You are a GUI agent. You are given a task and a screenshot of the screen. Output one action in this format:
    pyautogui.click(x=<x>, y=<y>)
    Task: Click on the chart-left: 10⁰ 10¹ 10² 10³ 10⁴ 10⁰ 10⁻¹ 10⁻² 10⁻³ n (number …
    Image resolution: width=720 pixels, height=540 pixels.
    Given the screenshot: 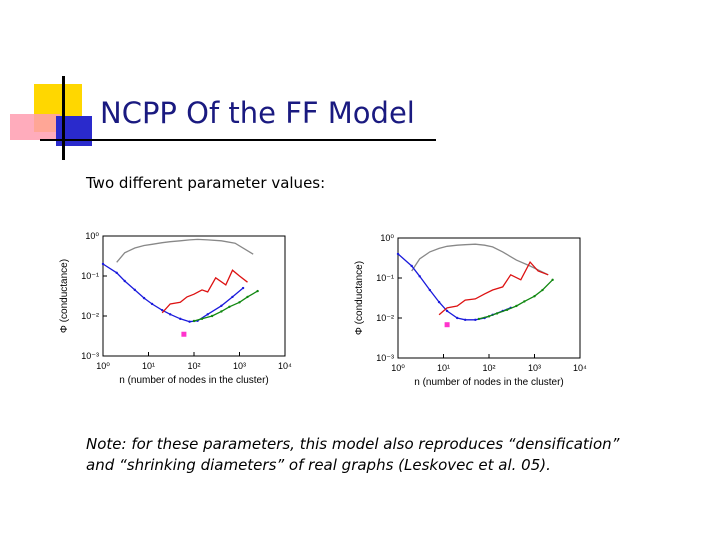 What is the action you would take?
    pyautogui.click(x=175, y=308)
    